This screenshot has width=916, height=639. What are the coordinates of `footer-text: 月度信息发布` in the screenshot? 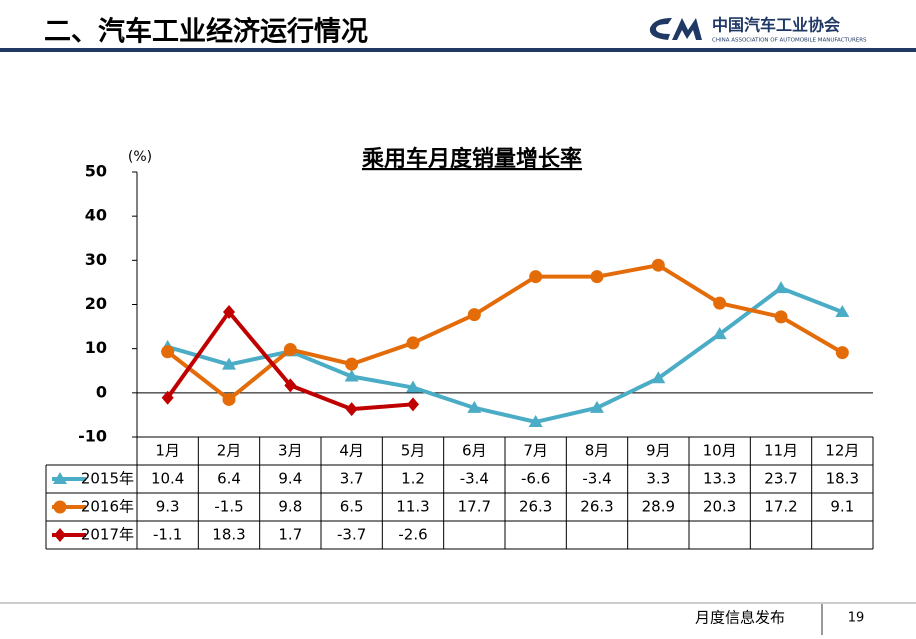 It's located at (740, 618).